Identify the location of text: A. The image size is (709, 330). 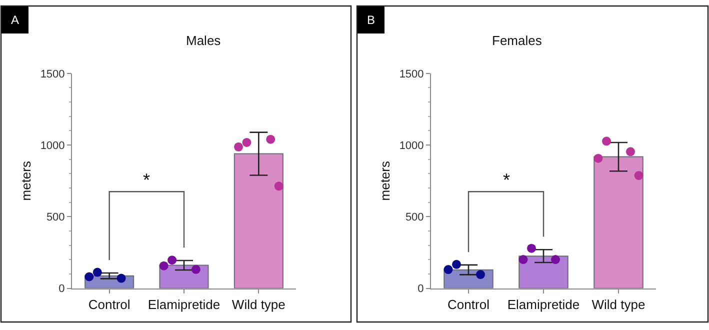
(15, 20).